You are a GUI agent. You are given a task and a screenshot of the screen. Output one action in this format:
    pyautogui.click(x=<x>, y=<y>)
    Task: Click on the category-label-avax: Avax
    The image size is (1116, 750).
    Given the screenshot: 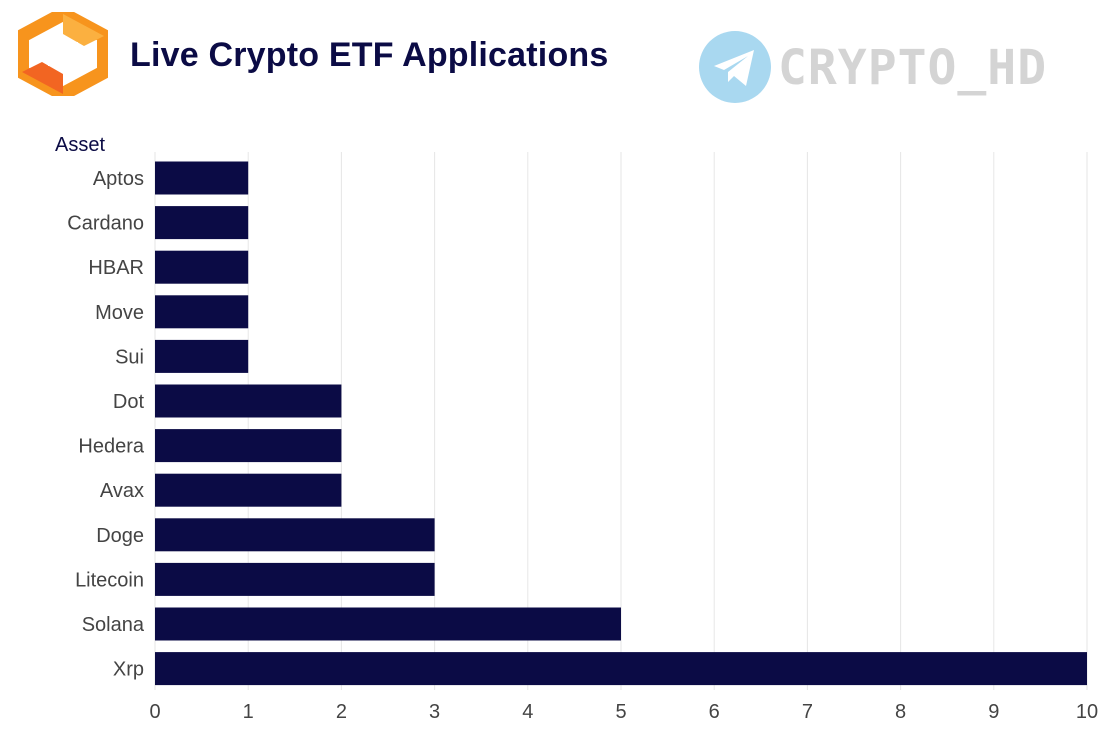 What is the action you would take?
    pyautogui.click(x=122, y=491)
    